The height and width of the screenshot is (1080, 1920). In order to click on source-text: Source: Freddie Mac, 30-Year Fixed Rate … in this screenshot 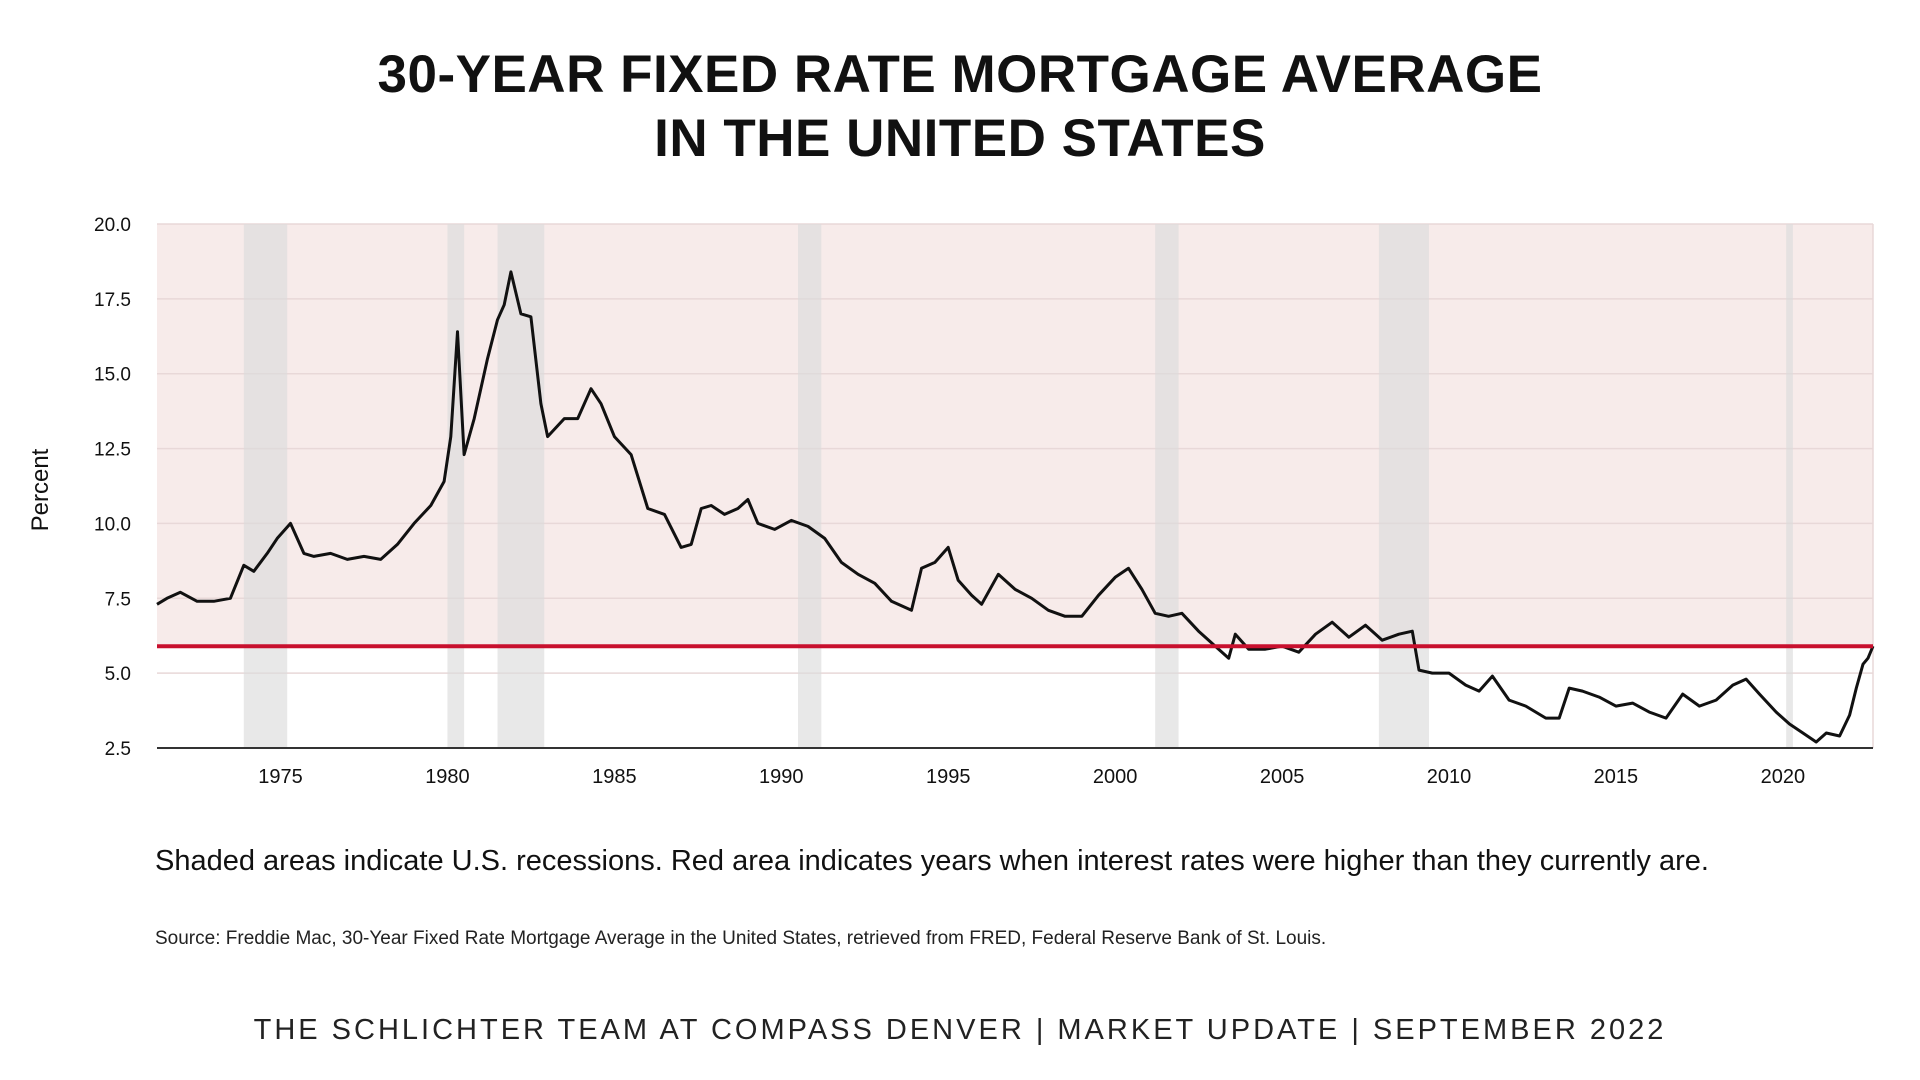, I will do `click(741, 938)`.